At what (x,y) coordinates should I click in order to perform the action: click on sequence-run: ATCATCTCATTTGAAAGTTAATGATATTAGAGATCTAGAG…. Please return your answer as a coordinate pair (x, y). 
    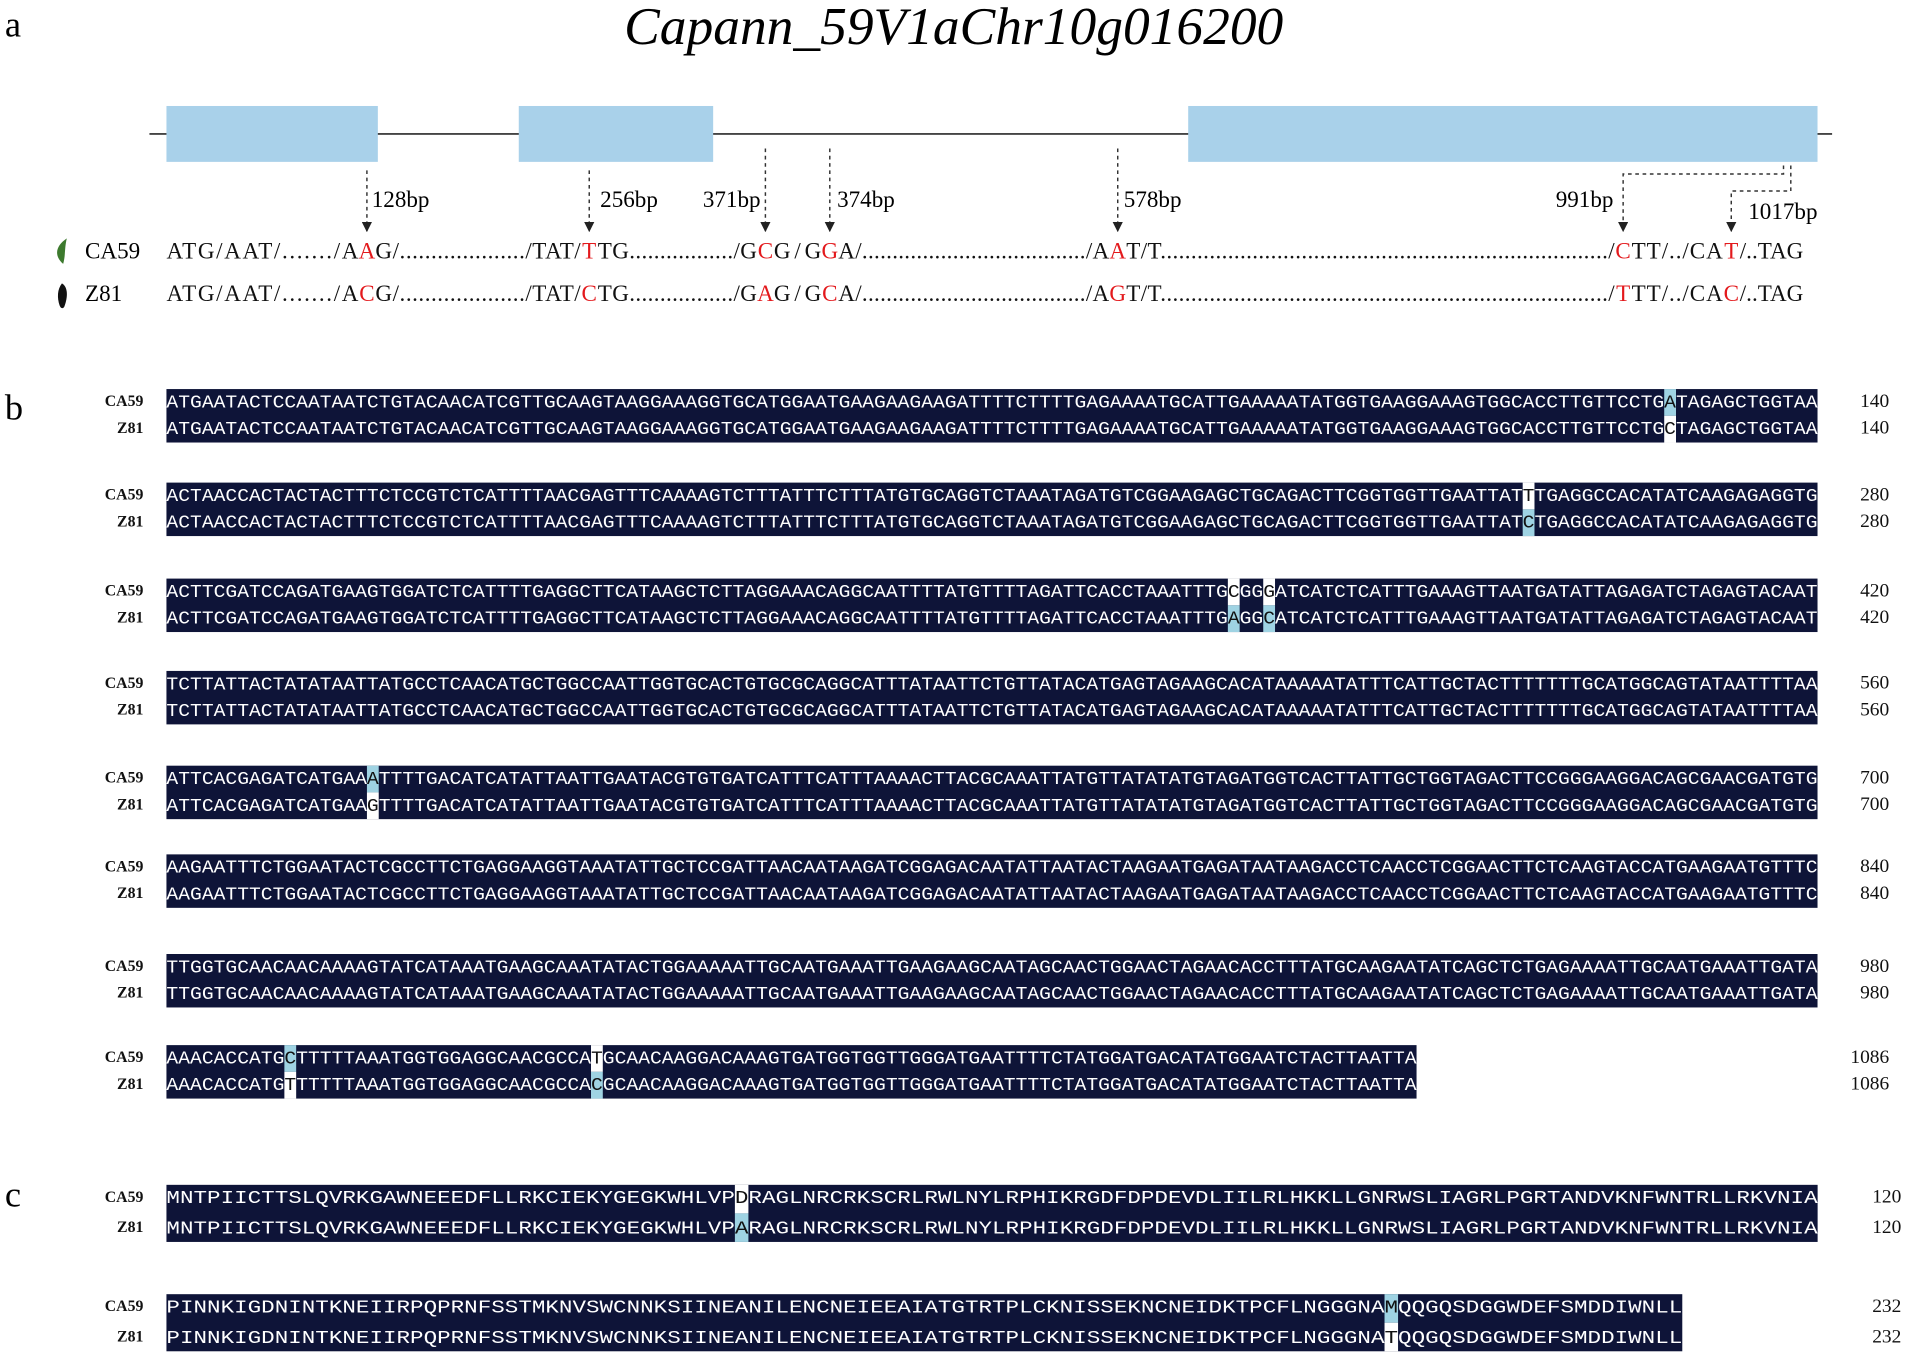
    Looking at the image, I should click on (1546, 619).